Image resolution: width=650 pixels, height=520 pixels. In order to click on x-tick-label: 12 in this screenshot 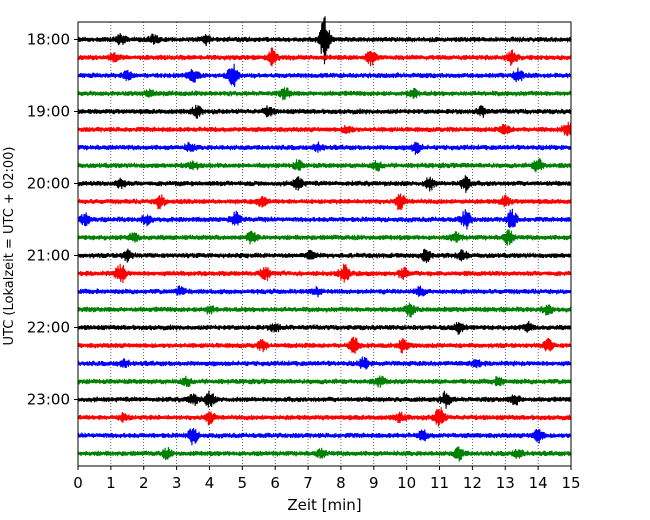, I will do `click(472, 483)`.